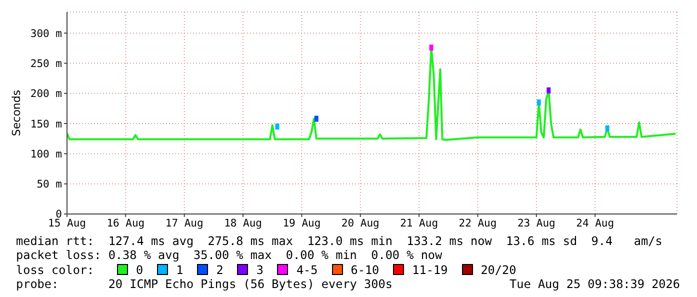  I want to click on x-tick-label: 16 Aug, so click(125, 223).